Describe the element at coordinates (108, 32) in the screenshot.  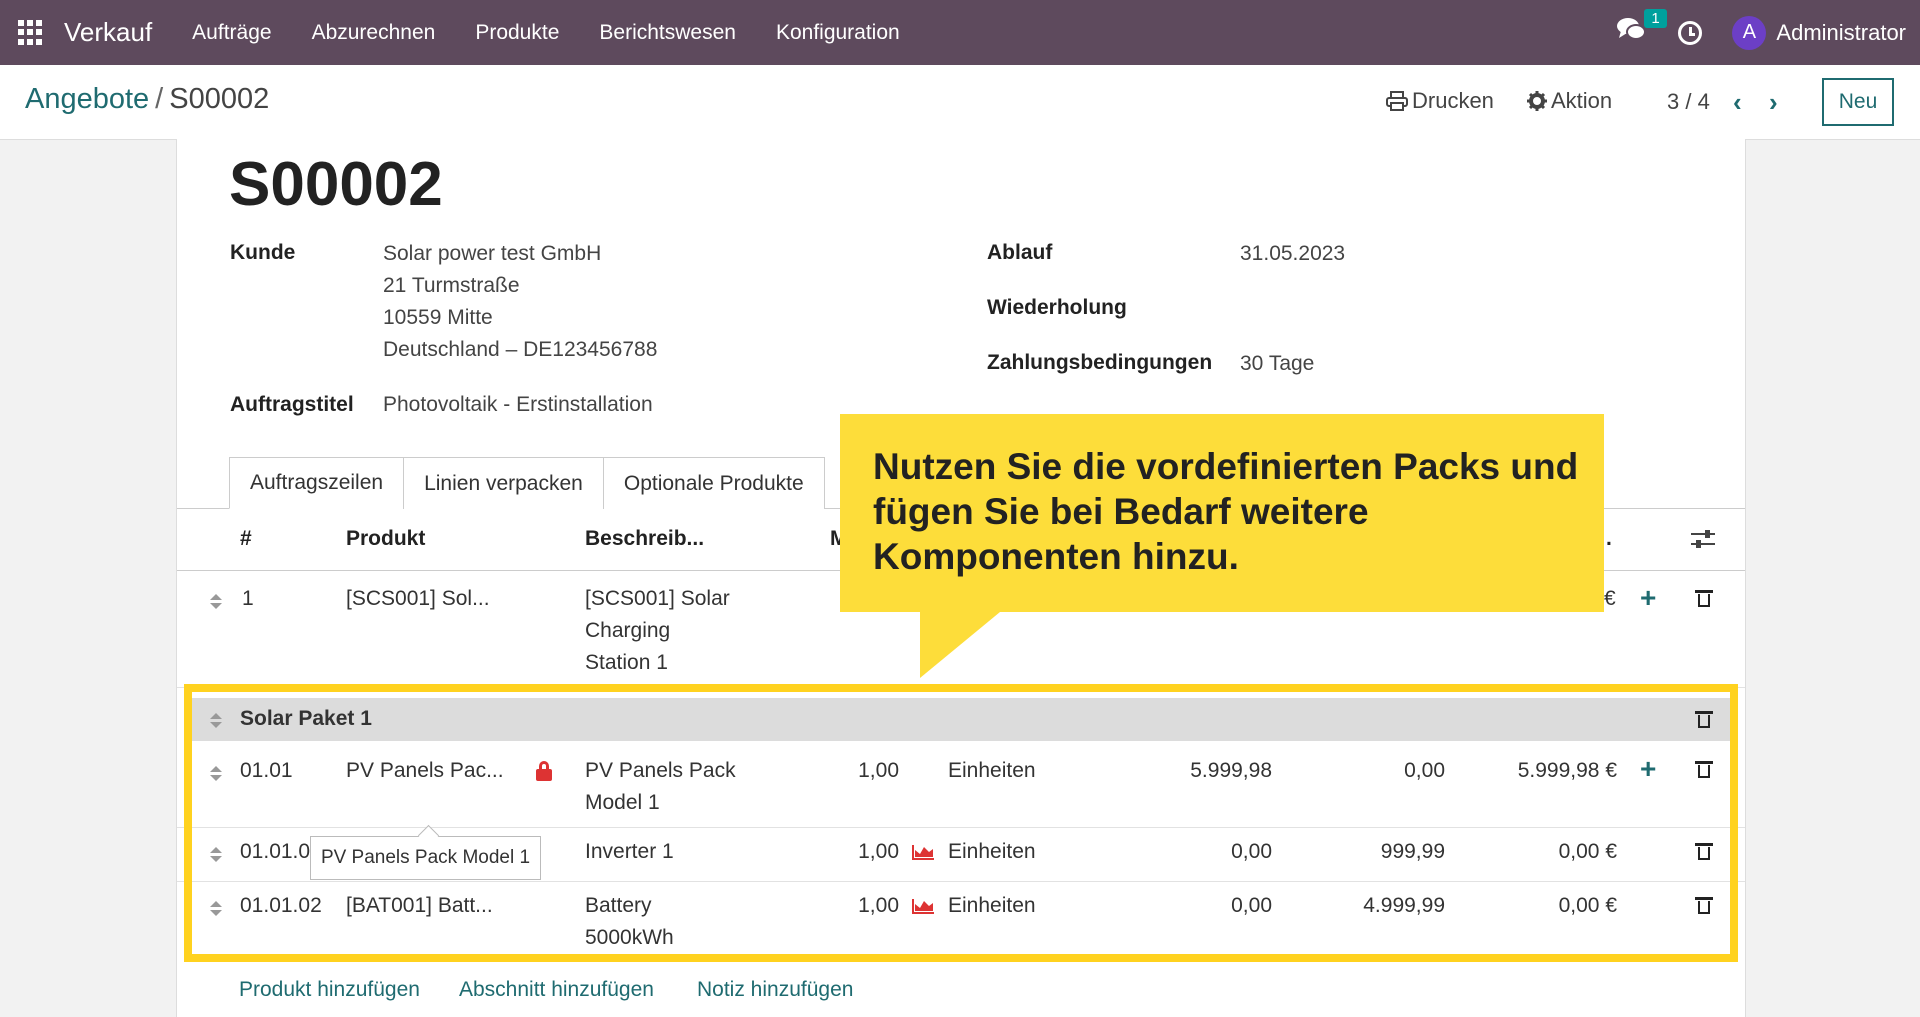
I see `app-name: Verkauf` at that location.